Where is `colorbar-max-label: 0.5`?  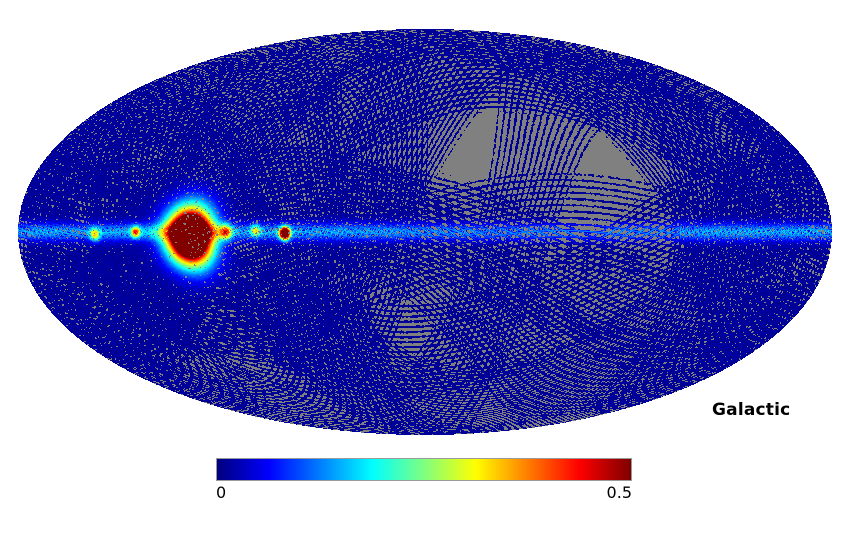
colorbar-max-label: 0.5 is located at coordinates (619, 492).